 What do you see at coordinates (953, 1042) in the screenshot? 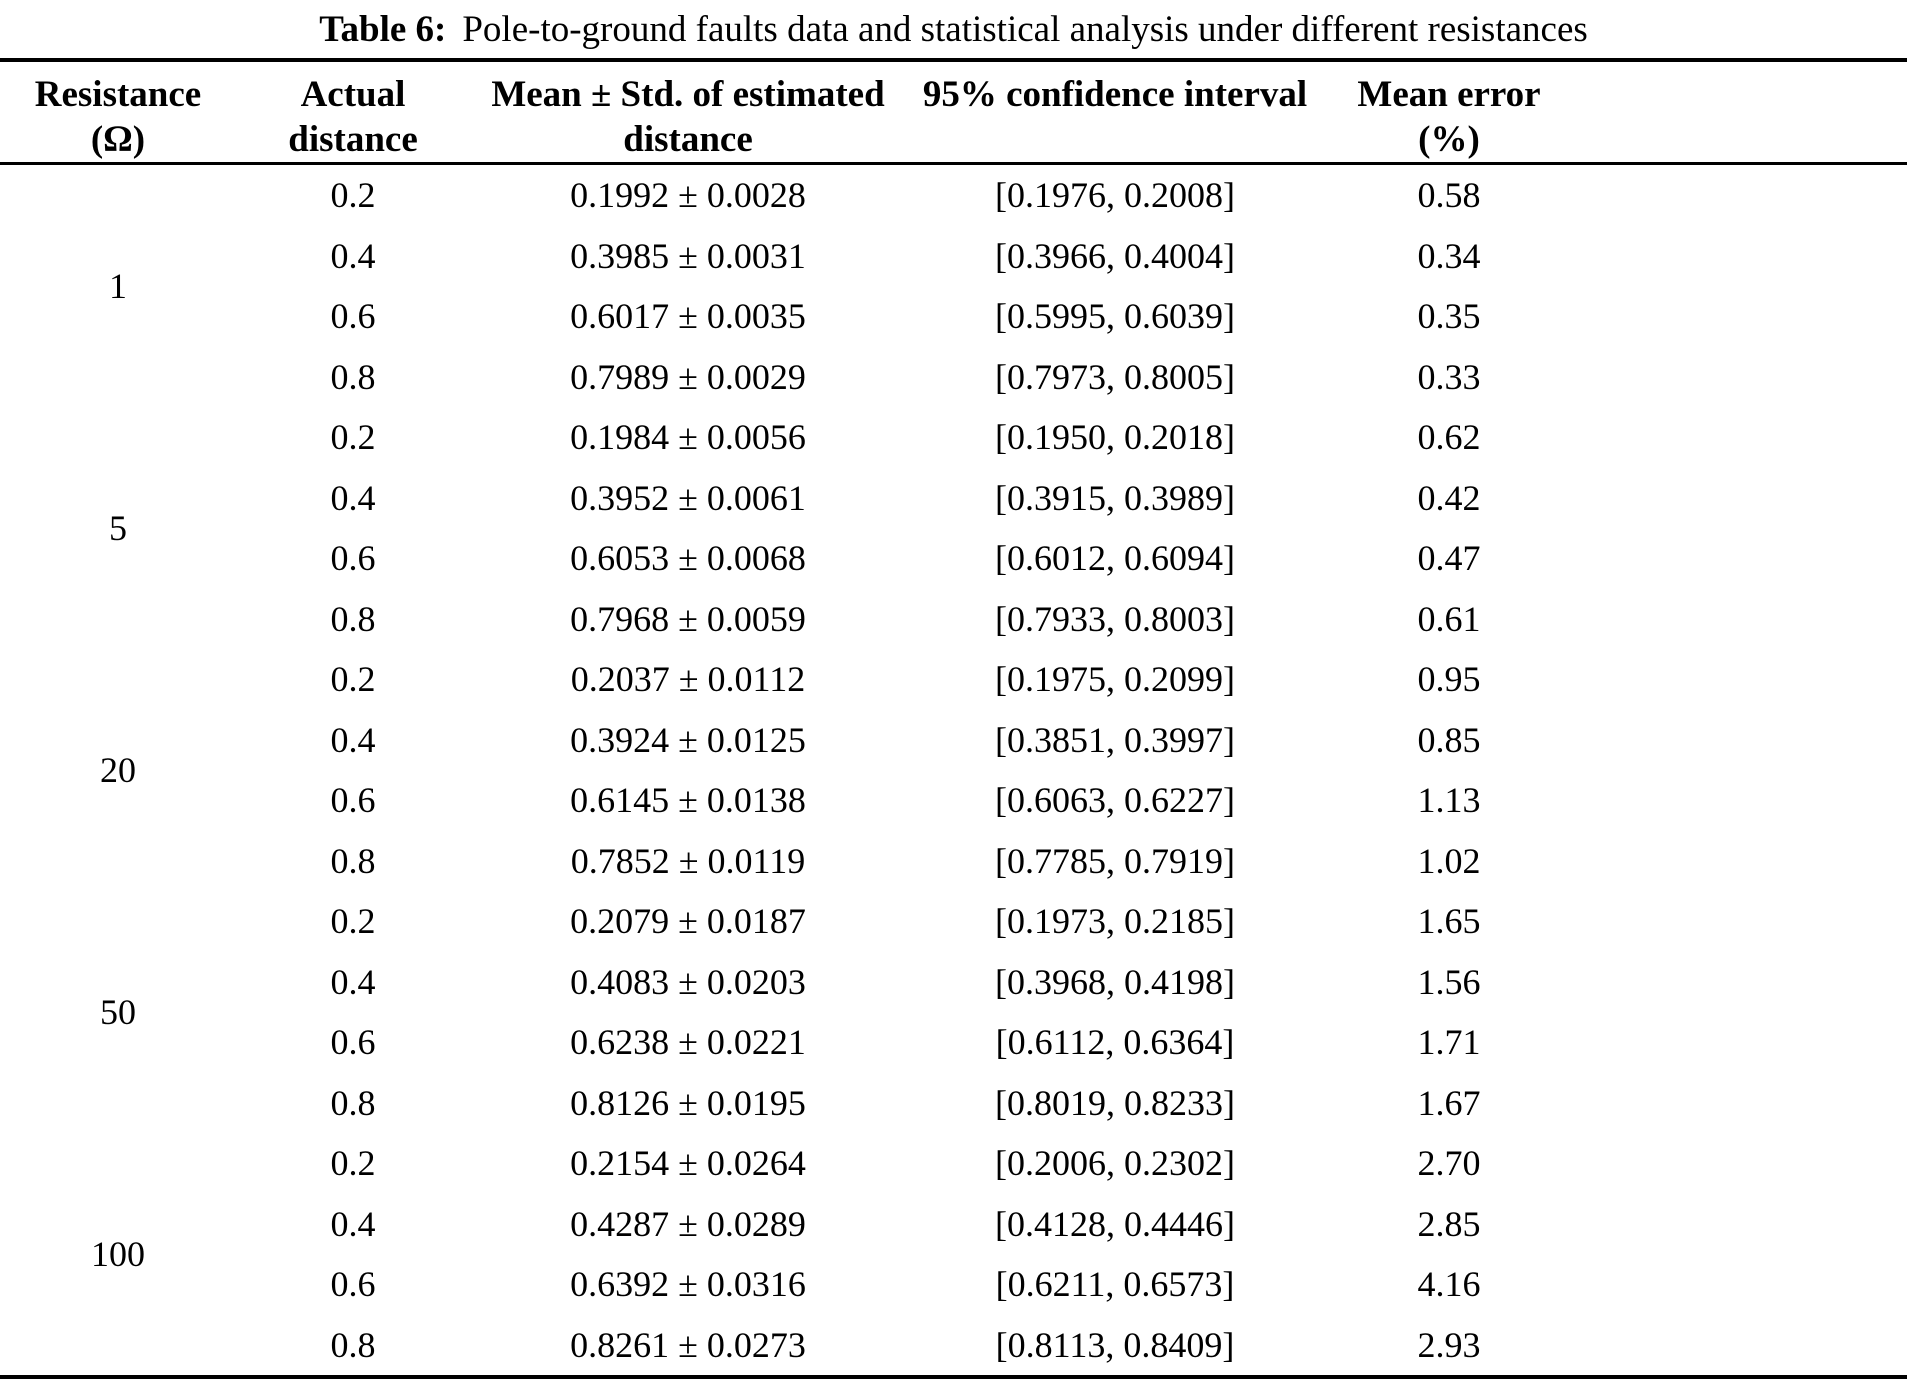
I see `table-row: 0.6 0.6238 ± 0.0221 [0.6112, 0.6364] 1.71` at bounding box center [953, 1042].